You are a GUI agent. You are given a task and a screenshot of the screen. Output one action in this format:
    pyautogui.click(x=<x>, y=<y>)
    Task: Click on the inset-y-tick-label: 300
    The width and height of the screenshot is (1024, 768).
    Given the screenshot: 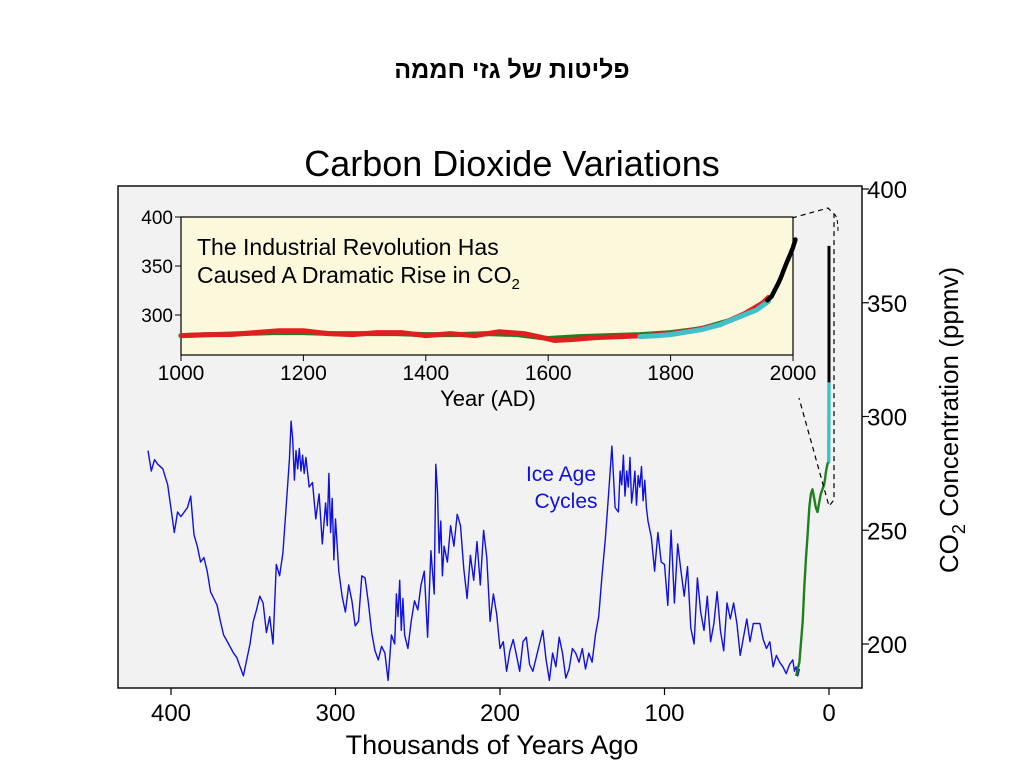 What is the action you would take?
    pyautogui.click(x=157, y=316)
    